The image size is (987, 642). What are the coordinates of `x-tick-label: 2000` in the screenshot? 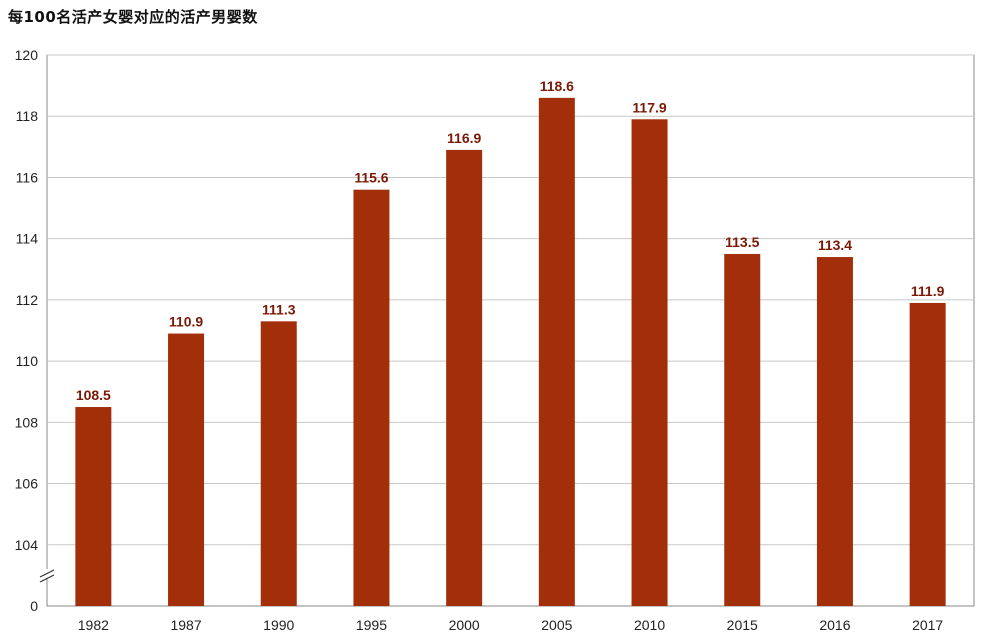 It's located at (464, 625).